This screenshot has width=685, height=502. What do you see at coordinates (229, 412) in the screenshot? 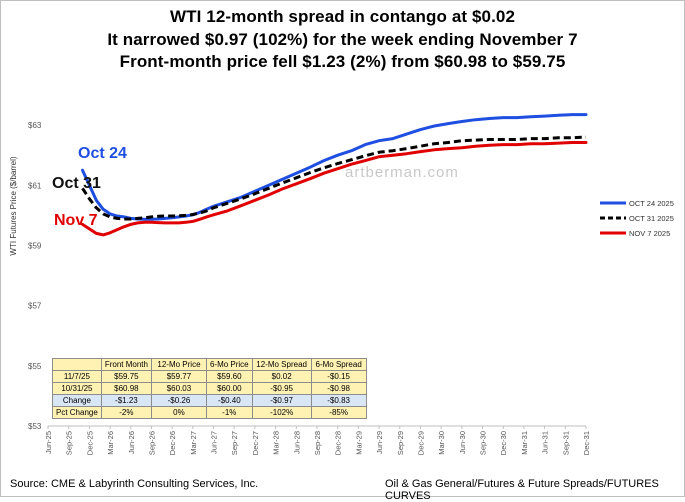
I see `table-cell: -1%` at bounding box center [229, 412].